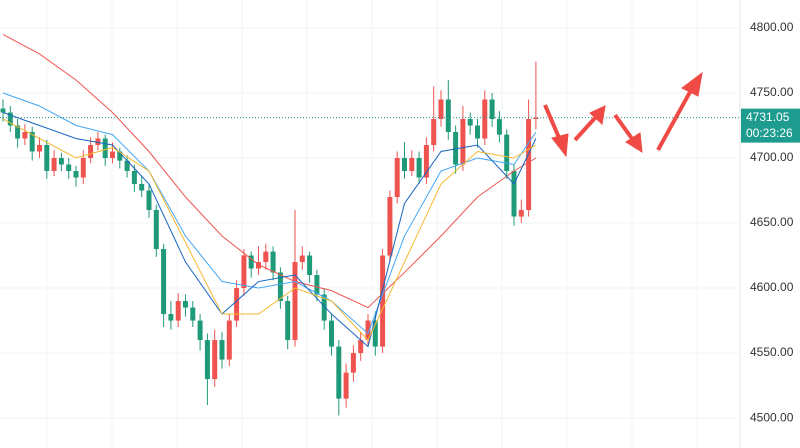 The height and width of the screenshot is (448, 800). Describe the element at coordinates (772, 222) in the screenshot. I see `y-tick-label: 4650.00` at that location.